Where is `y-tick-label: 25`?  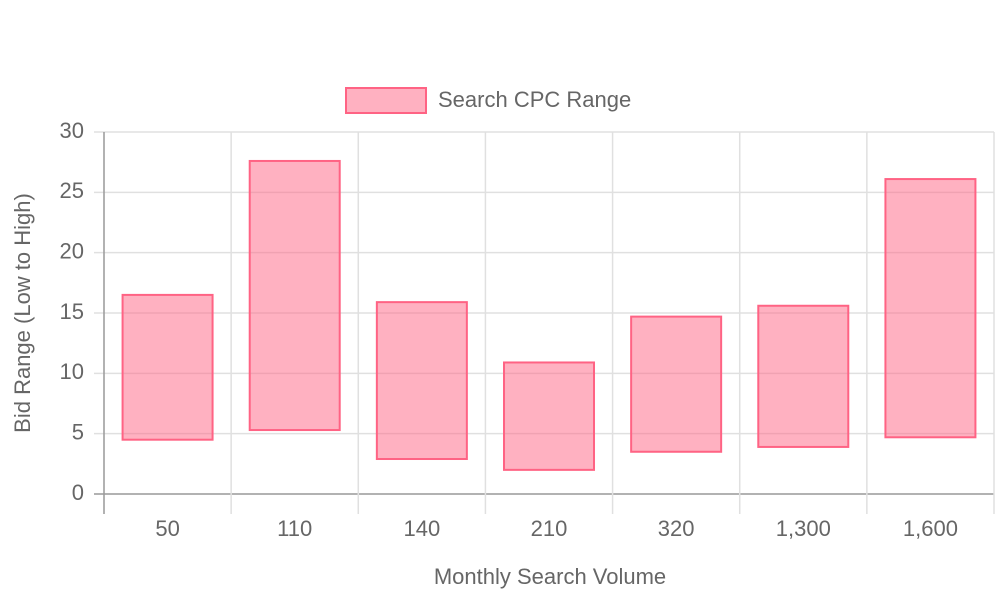 y-tick-label: 25 is located at coordinates (72, 190).